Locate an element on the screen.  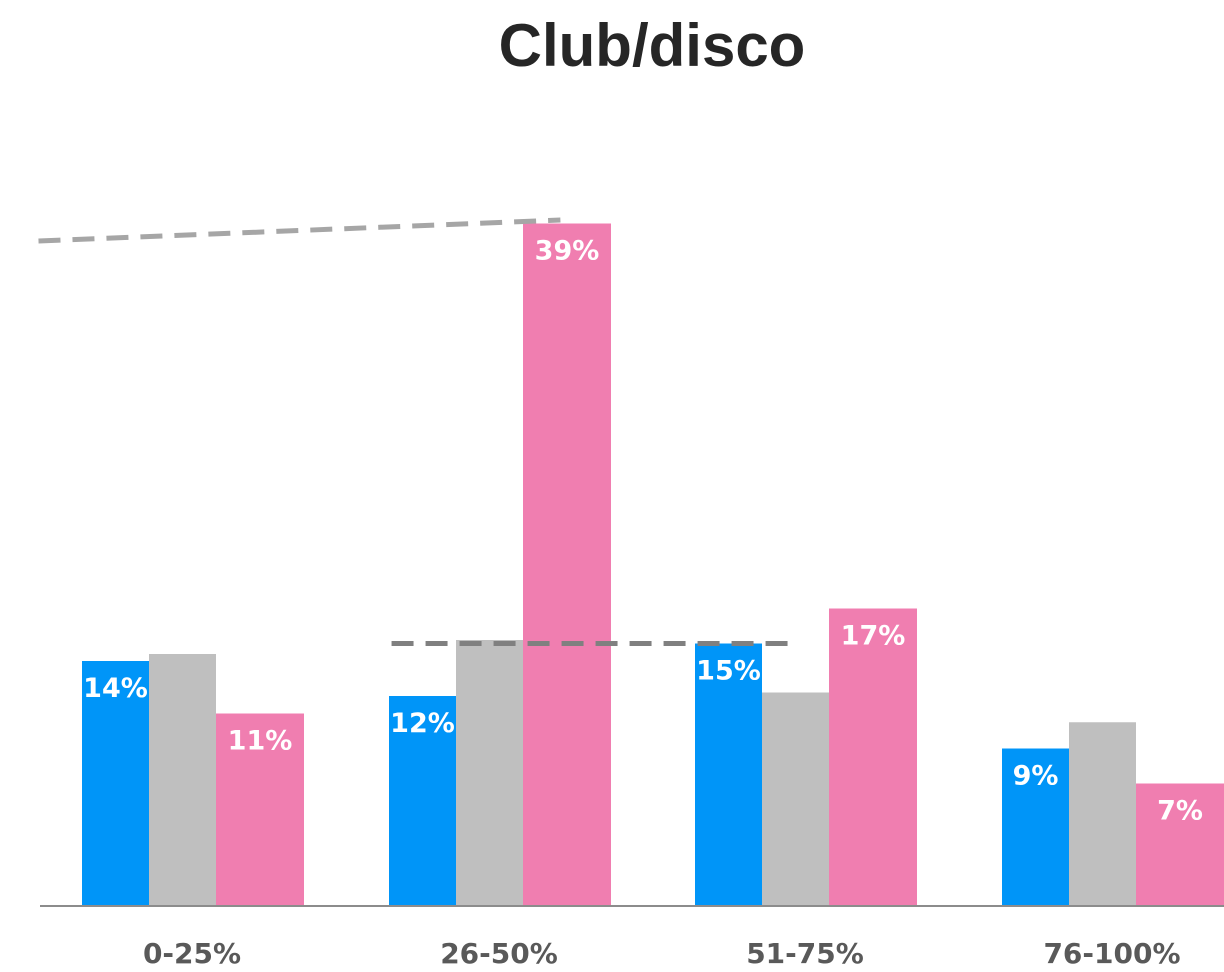
data-label-s2-3: 7% is located at coordinates (1180, 811).